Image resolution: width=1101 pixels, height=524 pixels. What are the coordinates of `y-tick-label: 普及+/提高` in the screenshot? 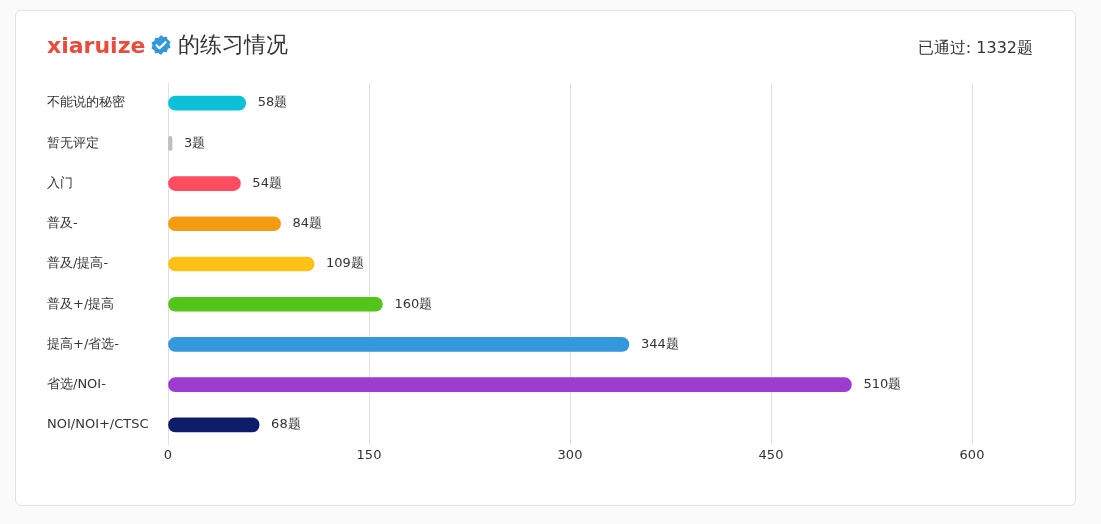 It's located at (81, 303).